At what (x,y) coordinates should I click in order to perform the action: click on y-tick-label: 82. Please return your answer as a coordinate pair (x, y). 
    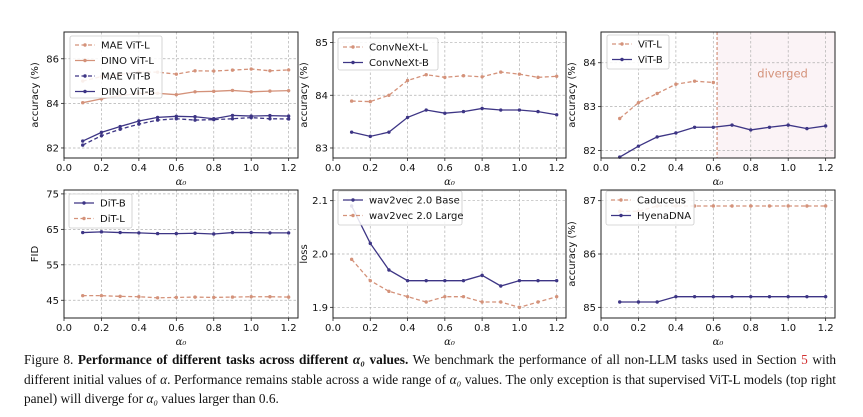
    Looking at the image, I should click on (52, 148).